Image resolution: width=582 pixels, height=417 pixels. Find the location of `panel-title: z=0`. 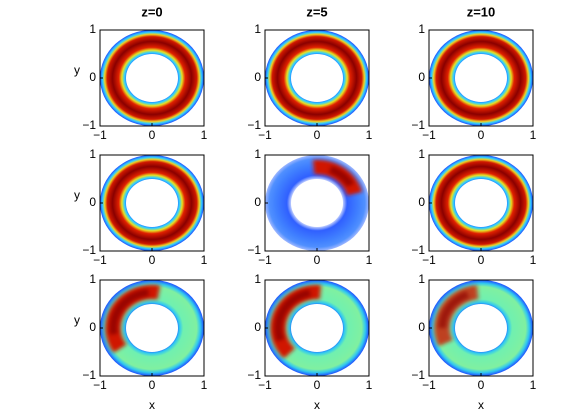

panel-title: z=0 is located at coordinates (151, 11).